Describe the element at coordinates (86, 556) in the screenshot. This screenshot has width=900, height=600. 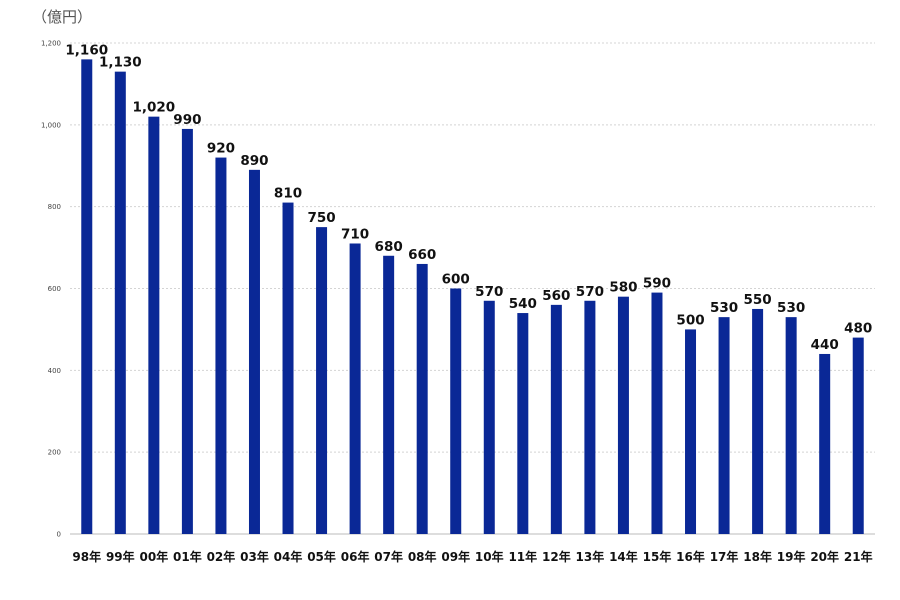
I see `x-tick-label: 98年` at that location.